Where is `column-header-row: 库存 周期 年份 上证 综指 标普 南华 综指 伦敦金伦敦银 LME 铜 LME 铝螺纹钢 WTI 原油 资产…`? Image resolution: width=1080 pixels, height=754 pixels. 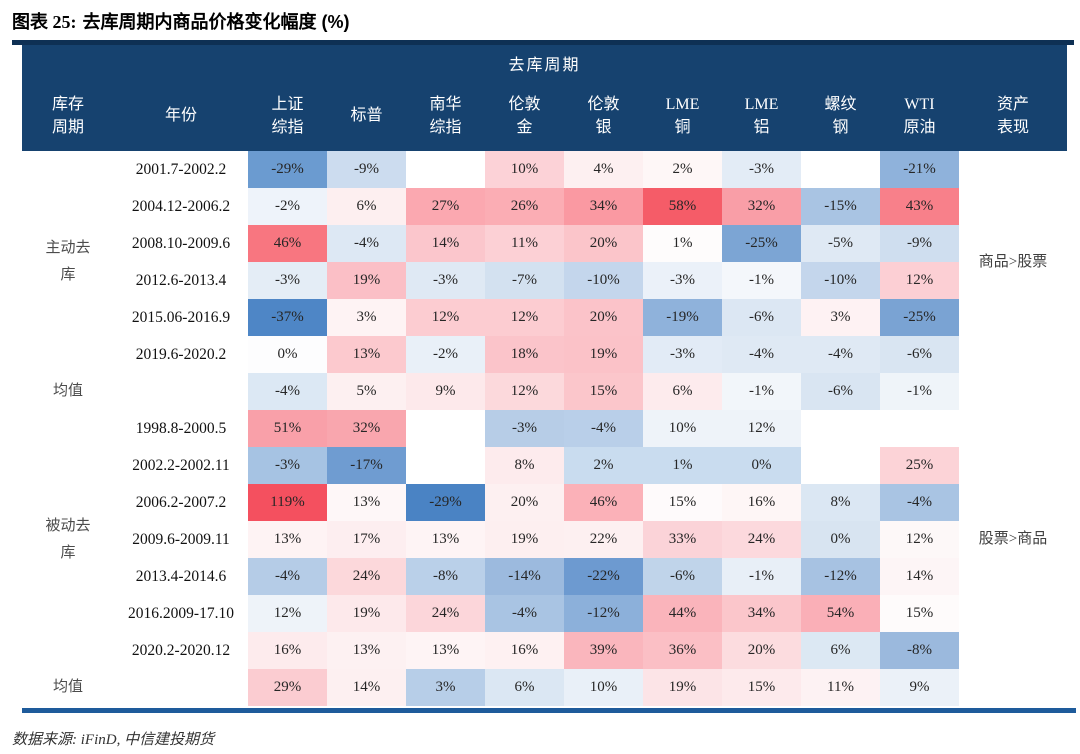
column-header-row: 库存 周期 年份 上证 综指 标普 南华 综指 伦敦金伦敦银 LME 铜 LME 铝螺纹钢 WTI 原油 资产… is located at coordinates (544, 116).